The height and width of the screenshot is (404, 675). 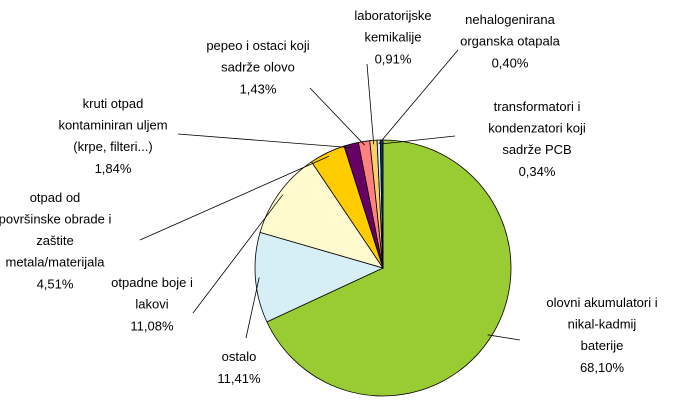 I want to click on slice-label: olovni akumulatori i nikal-kadmij baterije, so click(x=601, y=324).